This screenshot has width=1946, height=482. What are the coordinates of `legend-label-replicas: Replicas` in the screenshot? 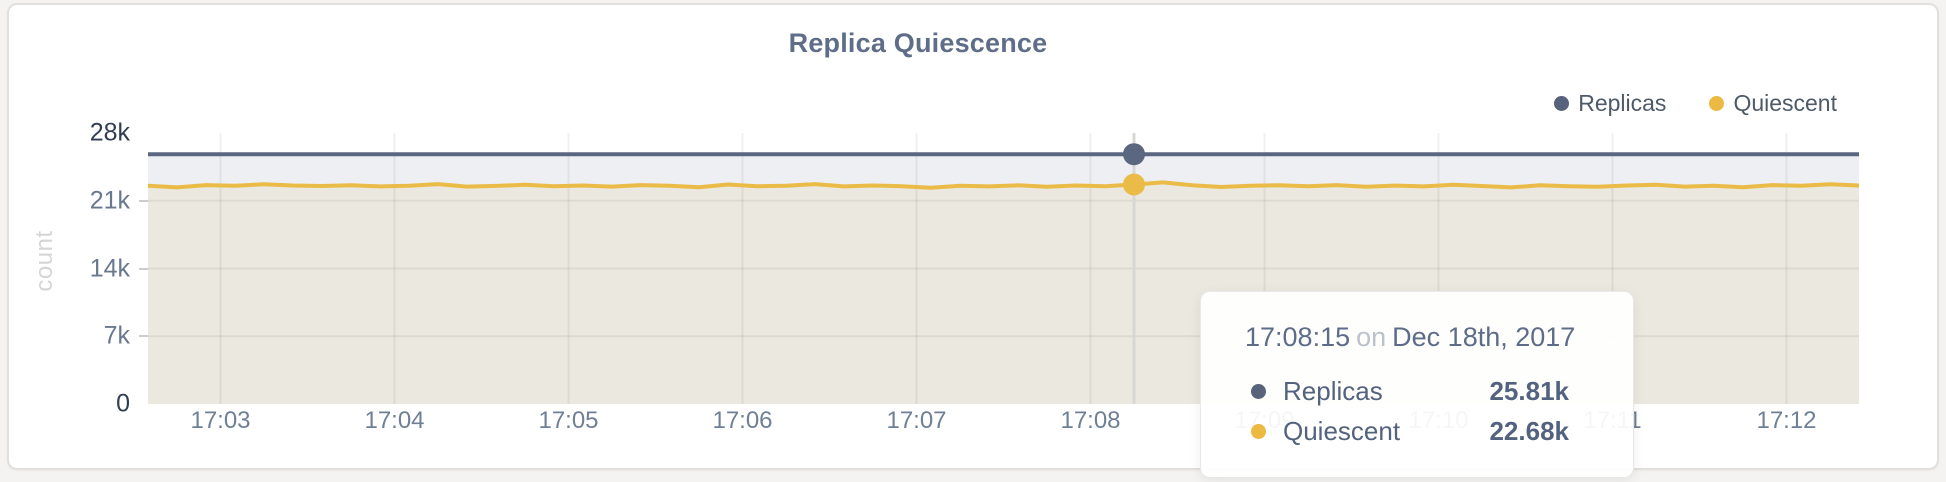 It's located at (1622, 103).